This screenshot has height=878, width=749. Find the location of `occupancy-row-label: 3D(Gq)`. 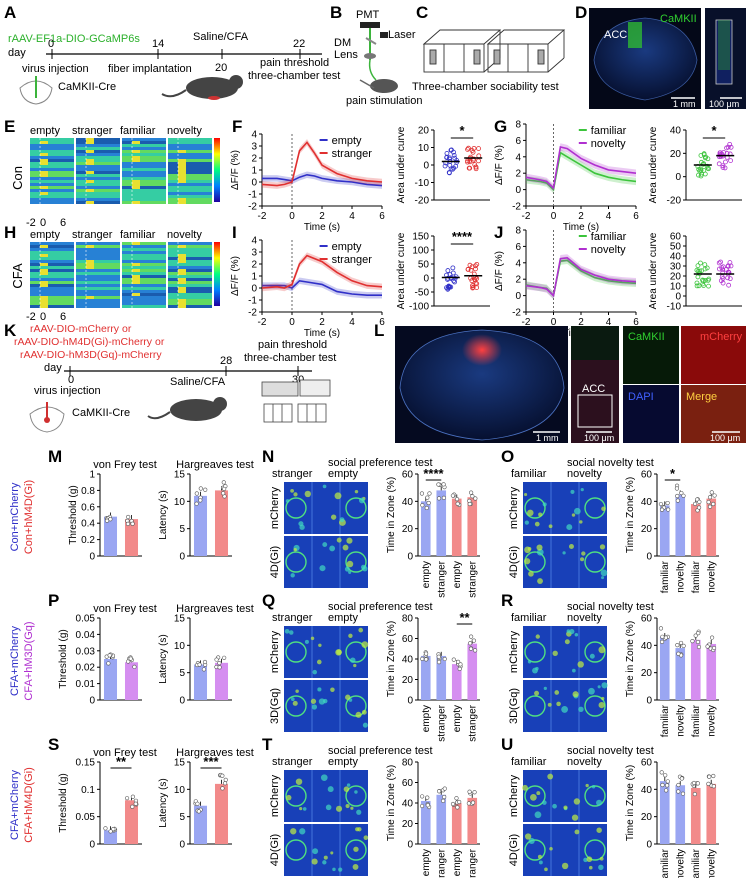

occupancy-row-label: 3D(Gq) is located at coordinates (514, 706).